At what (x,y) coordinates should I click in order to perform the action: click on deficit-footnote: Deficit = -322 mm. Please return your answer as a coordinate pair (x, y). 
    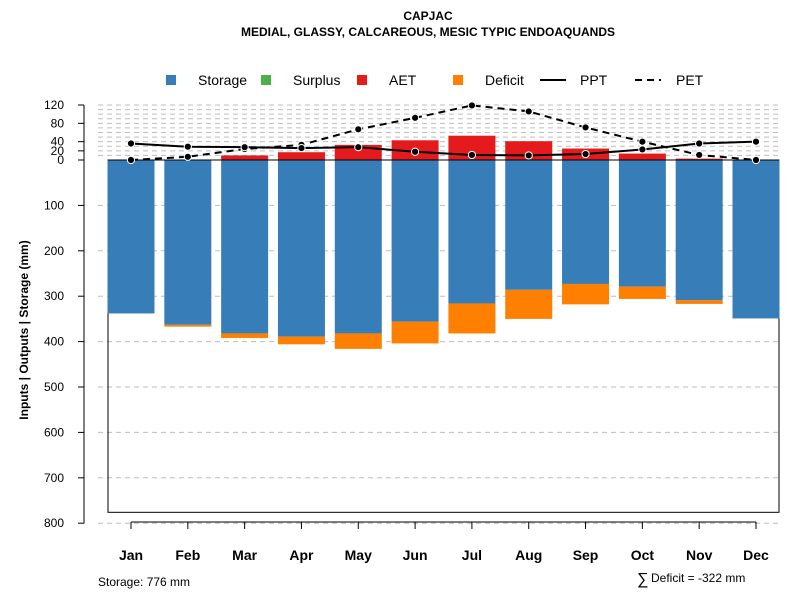
    Looking at the image, I should click on (698, 578).